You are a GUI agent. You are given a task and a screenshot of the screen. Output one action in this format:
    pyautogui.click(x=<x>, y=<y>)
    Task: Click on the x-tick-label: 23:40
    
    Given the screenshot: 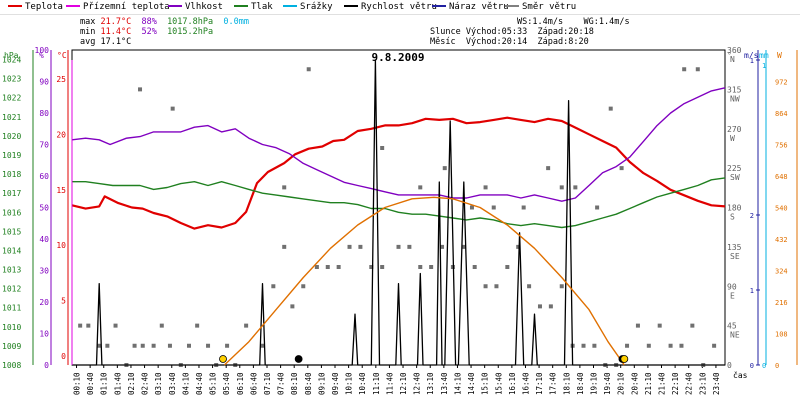 What is the action you would take?
    pyautogui.click(x=716, y=383)
    